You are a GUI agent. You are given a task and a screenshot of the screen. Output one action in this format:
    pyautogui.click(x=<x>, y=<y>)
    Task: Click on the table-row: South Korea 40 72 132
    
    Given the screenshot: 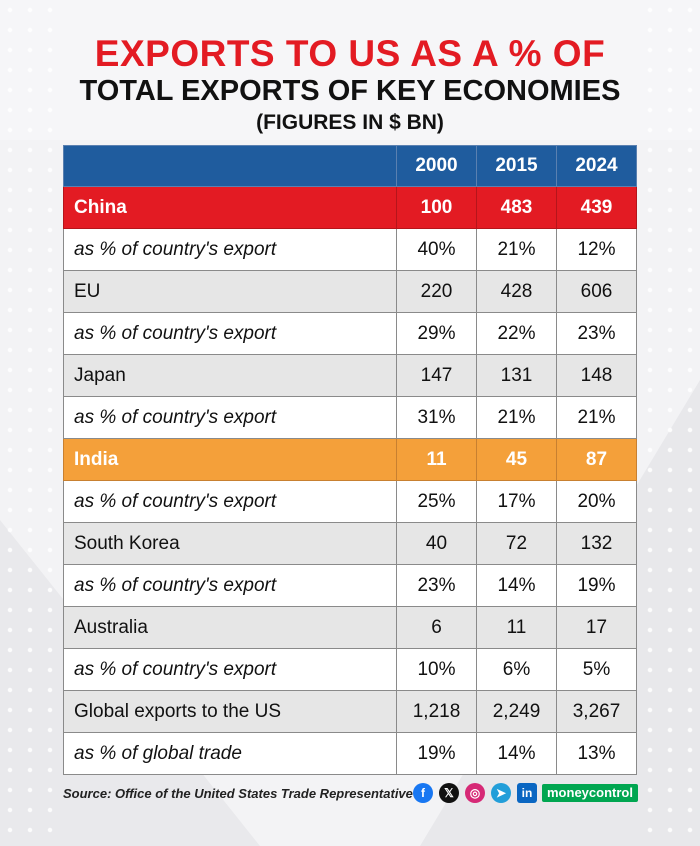 What is the action you would take?
    pyautogui.click(x=350, y=543)
    